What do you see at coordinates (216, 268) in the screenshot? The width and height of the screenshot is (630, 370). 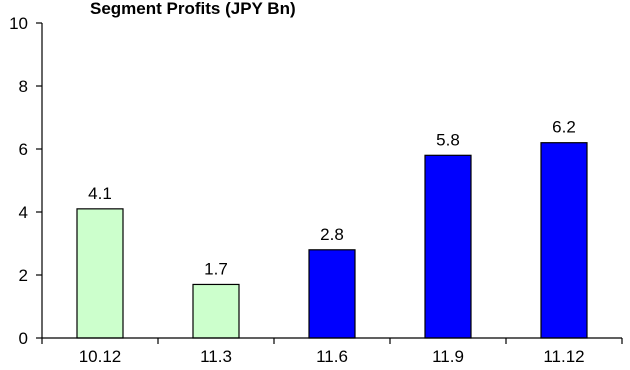 I see `data-label-11-3: 1.7` at bounding box center [216, 268].